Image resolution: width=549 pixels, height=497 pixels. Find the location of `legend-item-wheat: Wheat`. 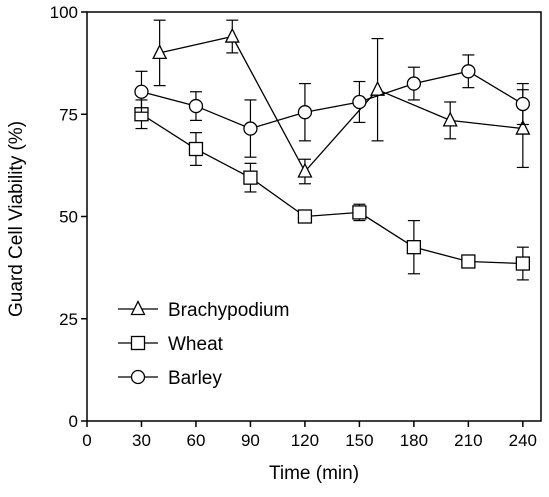

legend-item-wheat: Wheat is located at coordinates (171, 344).